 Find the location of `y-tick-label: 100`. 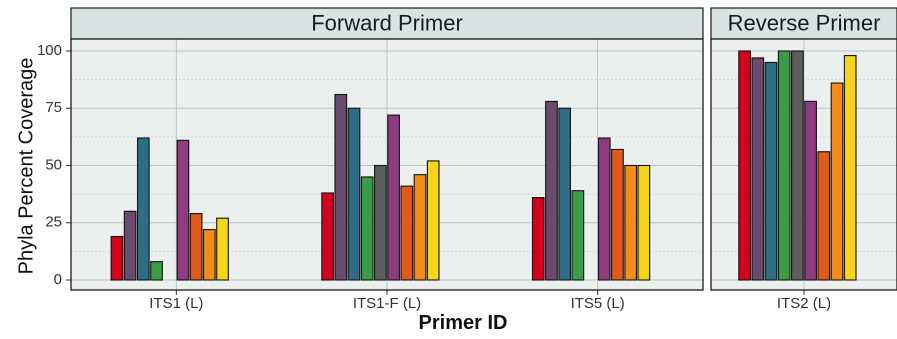

y-tick-label: 100 is located at coordinates (49, 50).